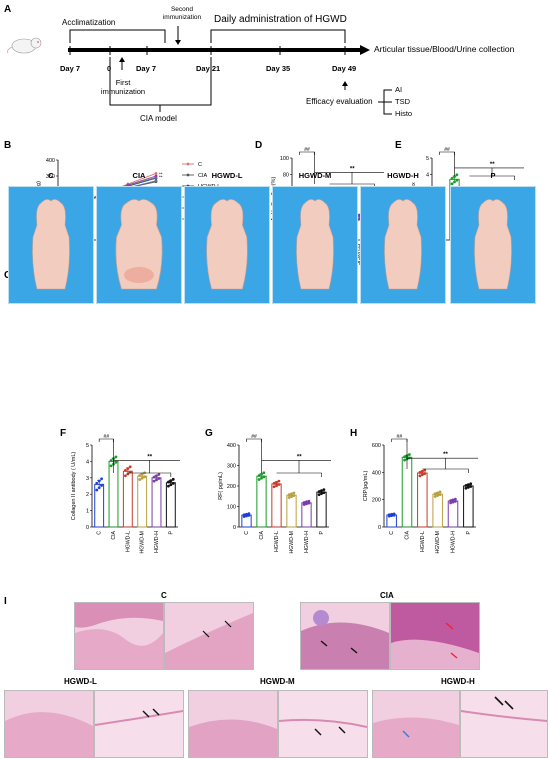 This screenshot has height=759, width=550. What do you see at coordinates (209, 433) in the screenshot?
I see `panel-letter-g: G` at bounding box center [209, 433].